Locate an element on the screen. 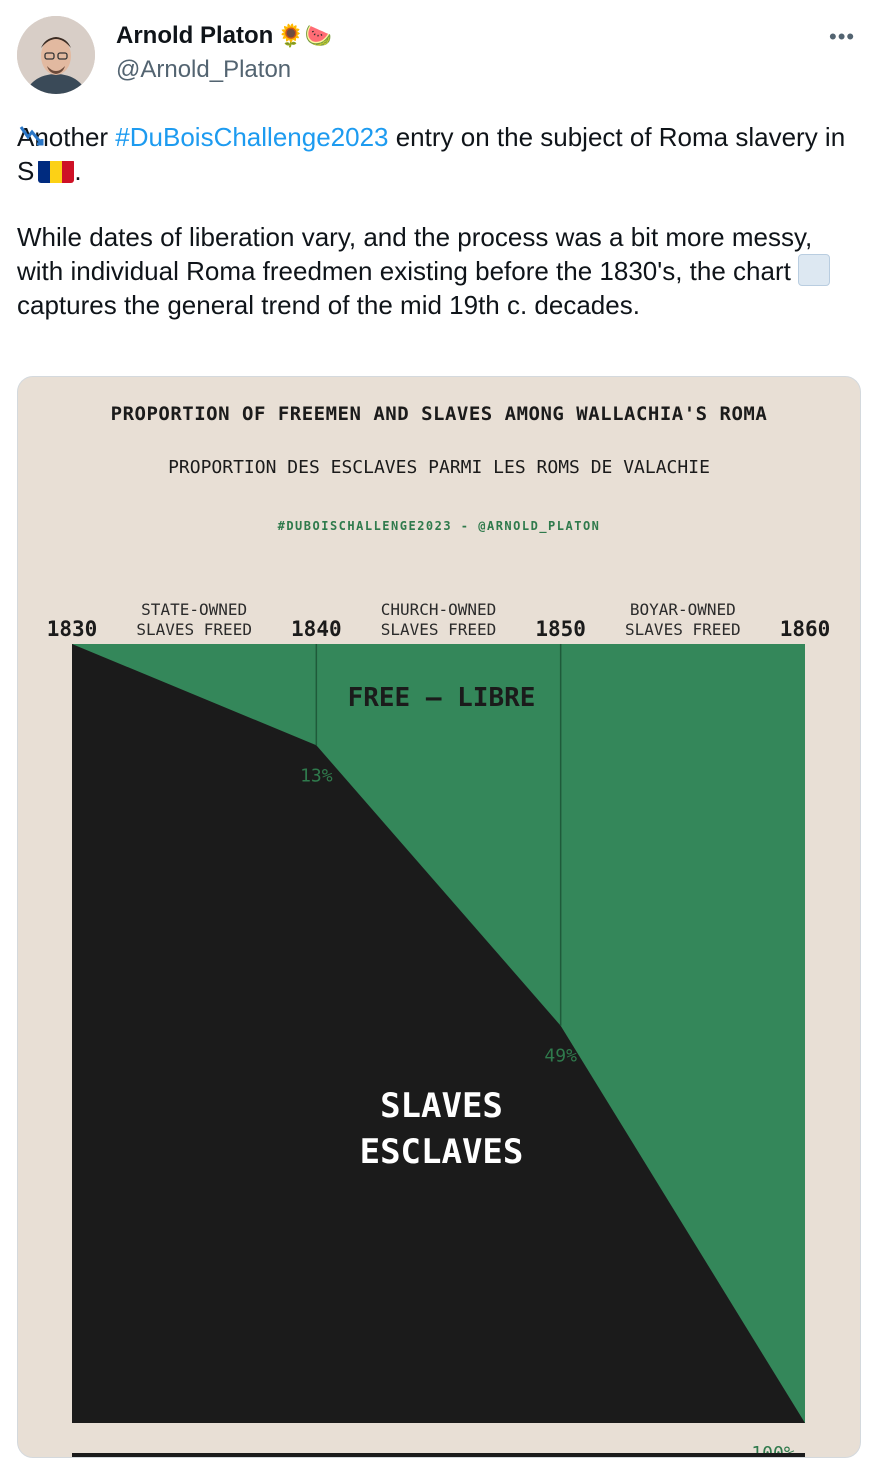 The height and width of the screenshot is (1475, 883). avatar-image is located at coordinates (56, 55).